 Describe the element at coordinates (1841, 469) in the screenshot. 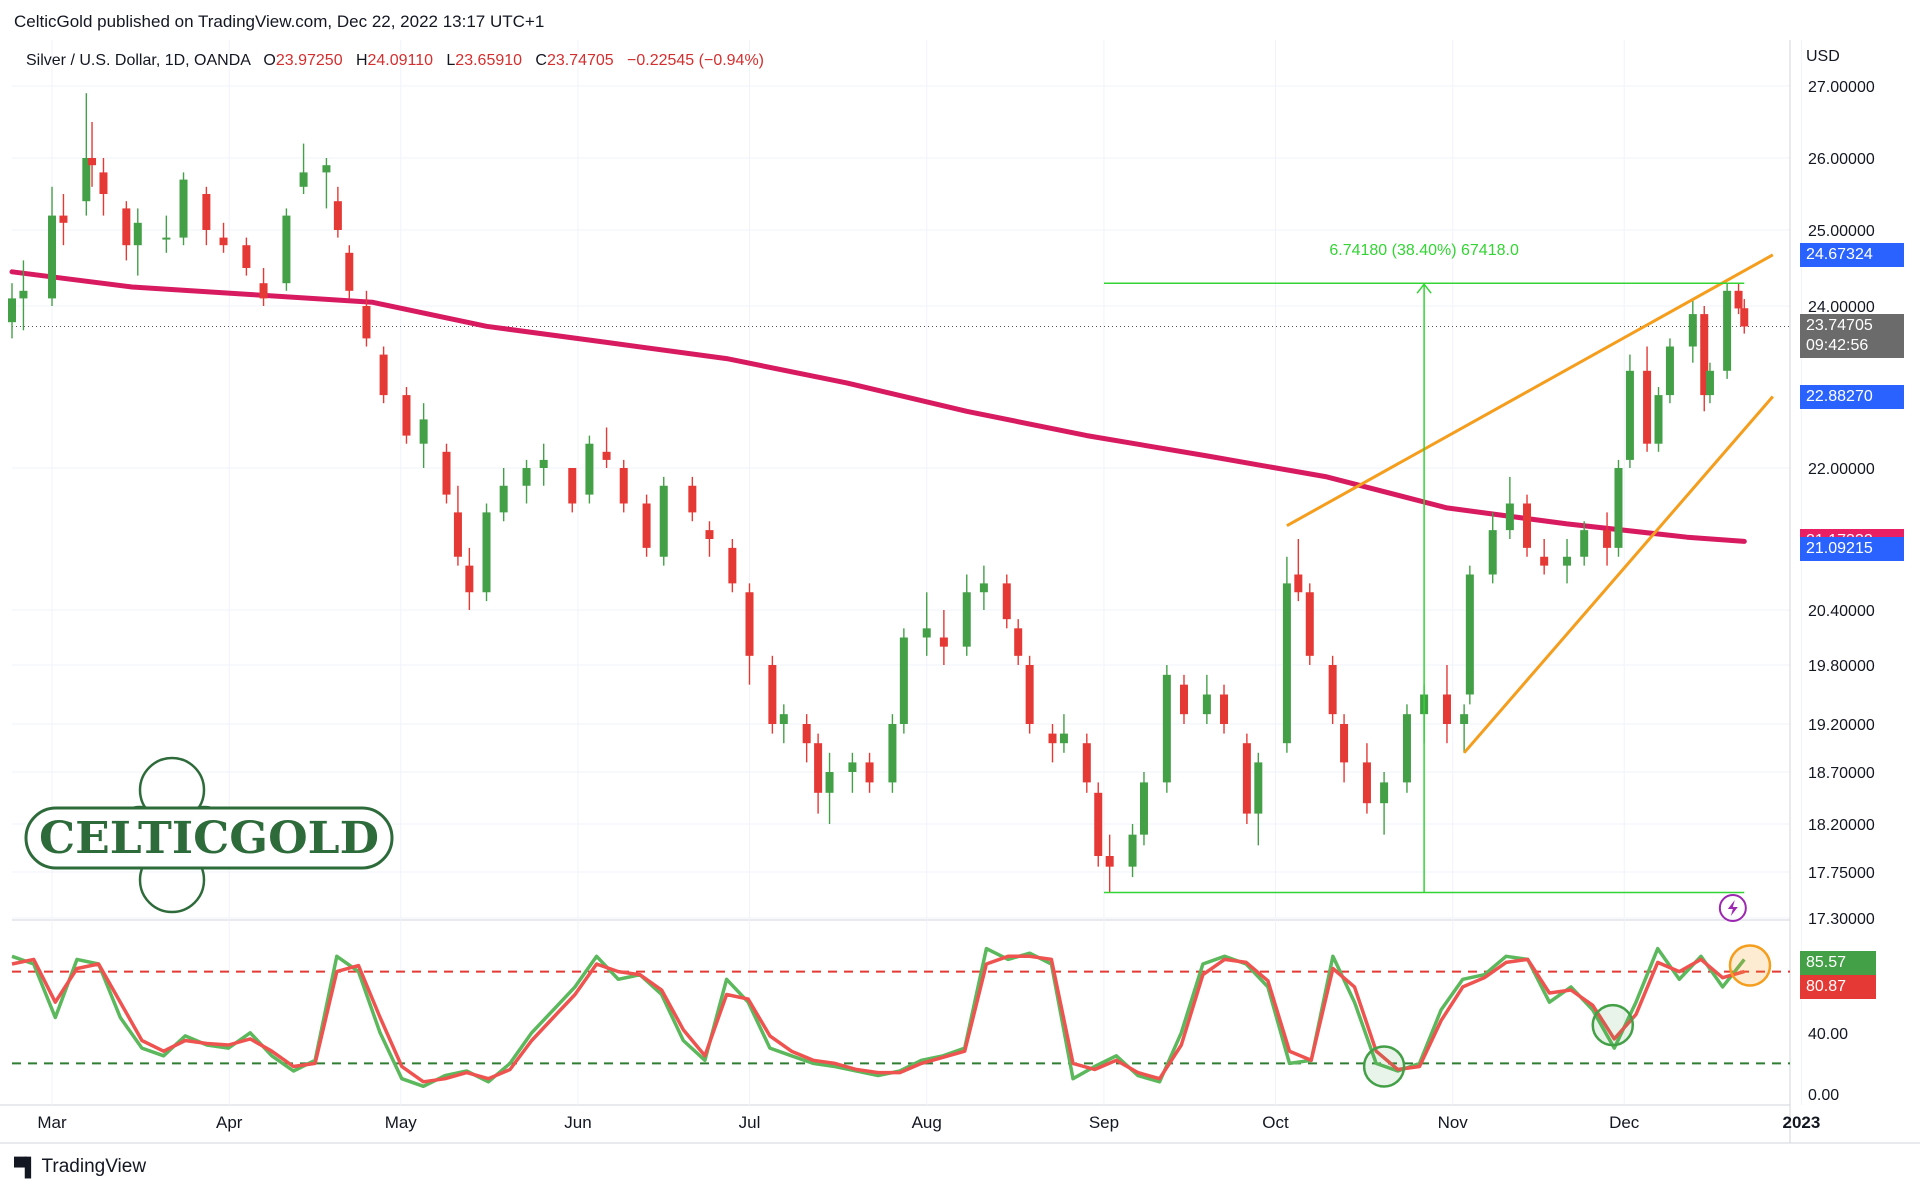

I see `price-axis-tick: 22.00000` at that location.